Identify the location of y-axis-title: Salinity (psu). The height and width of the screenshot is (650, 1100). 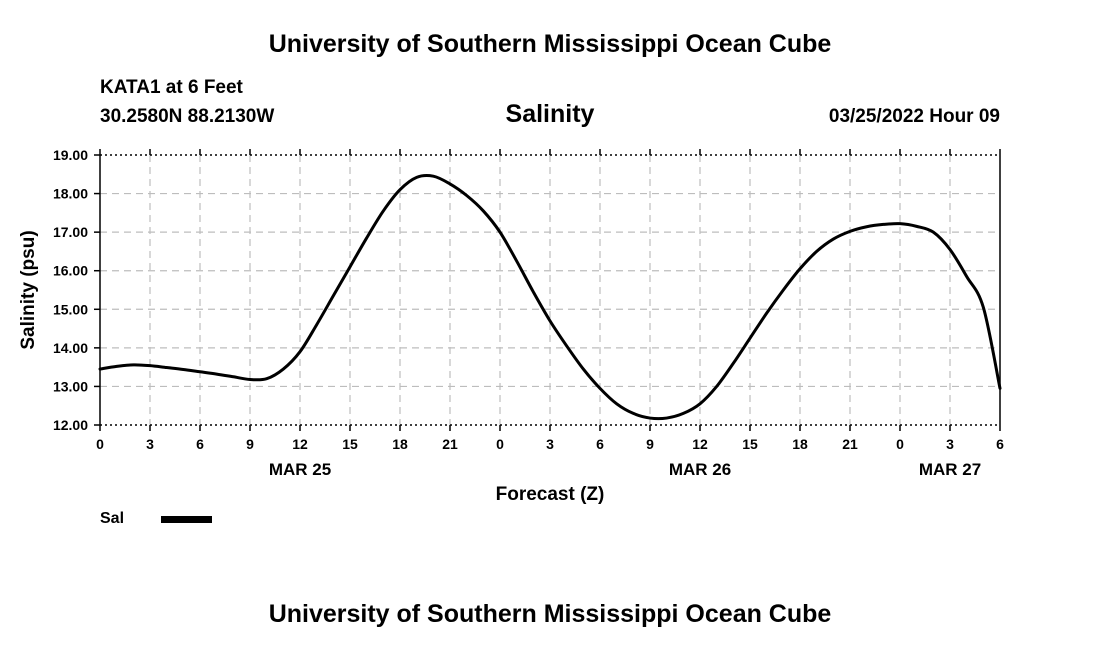
(28, 289).